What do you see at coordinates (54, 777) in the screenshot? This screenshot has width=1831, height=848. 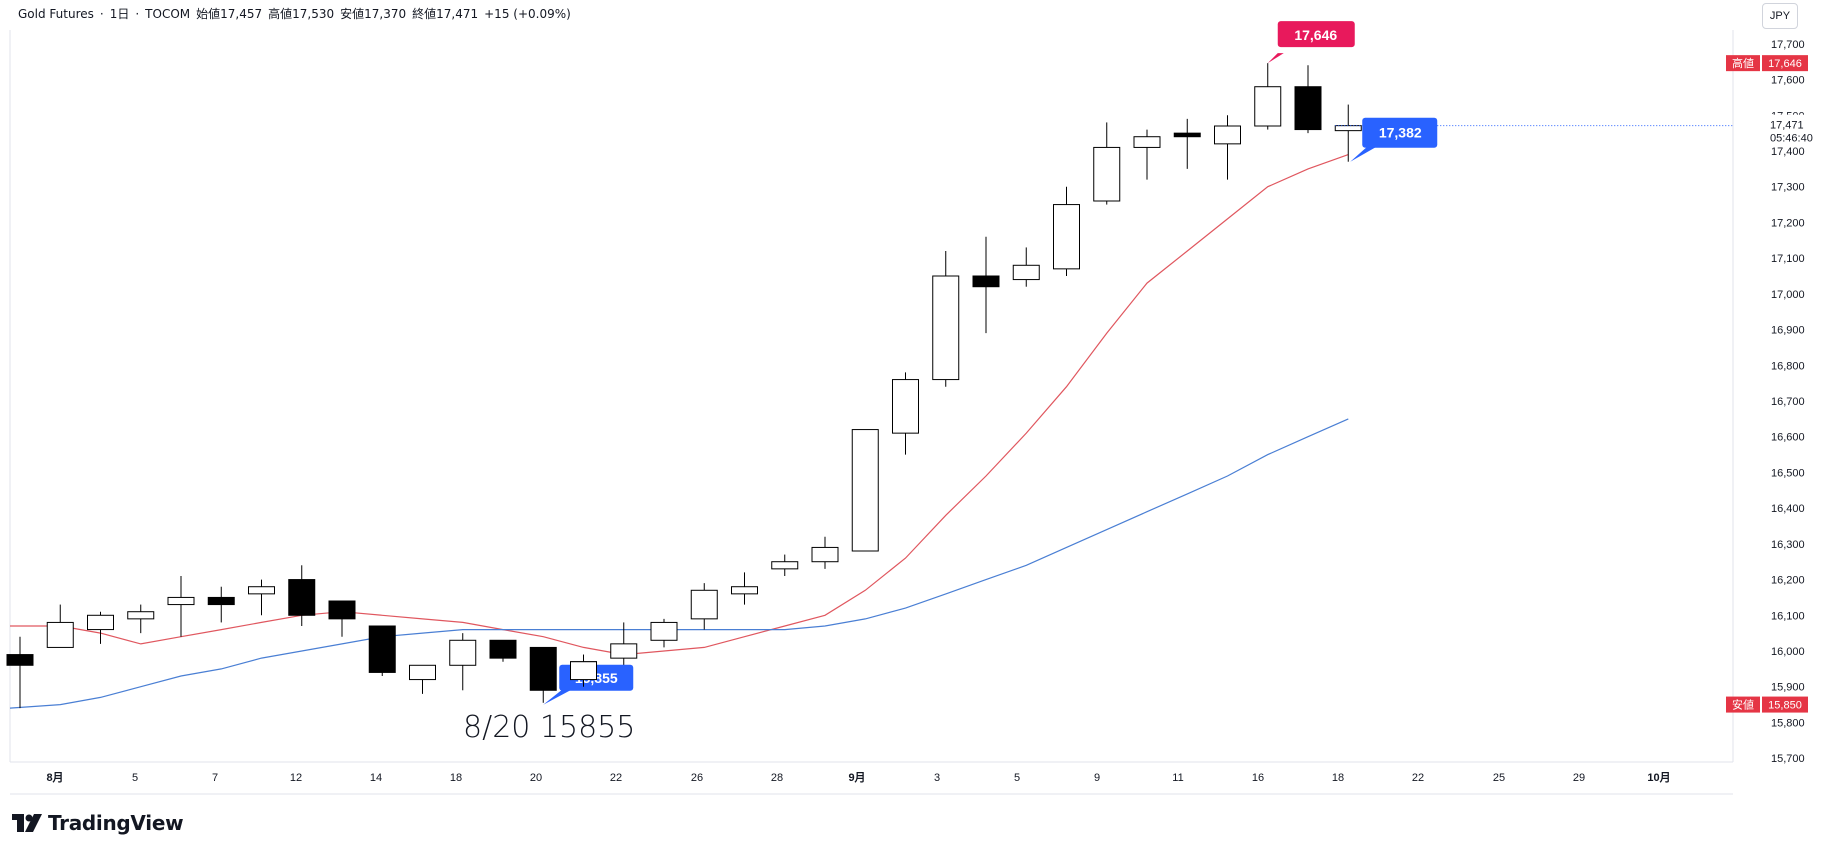 I see `x-tick-label: 8月` at bounding box center [54, 777].